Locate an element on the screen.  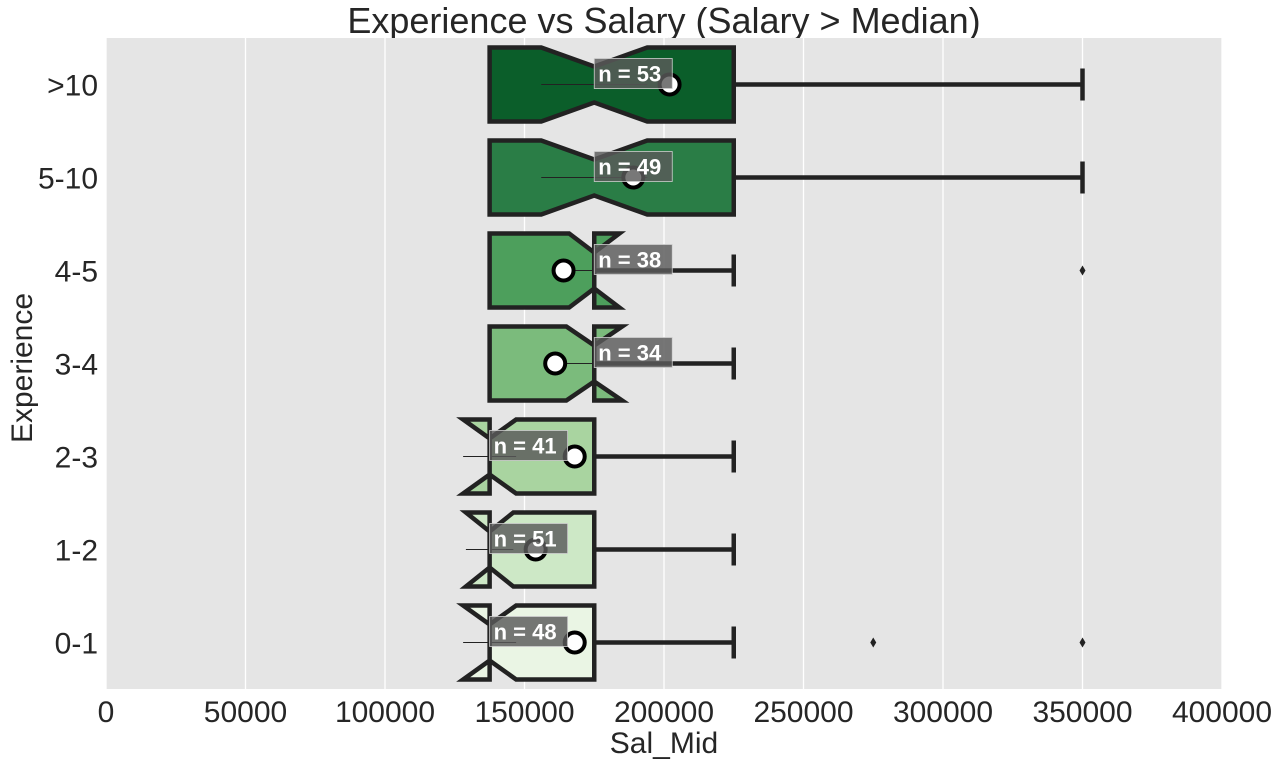
n-label: n = 51 is located at coordinates (525, 539).